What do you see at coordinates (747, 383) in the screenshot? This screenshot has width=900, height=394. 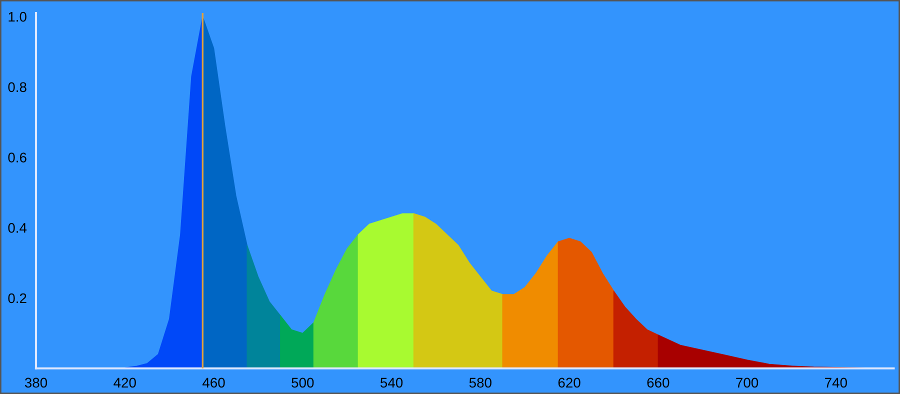 I see `x-tick-label: 700` at bounding box center [747, 383].